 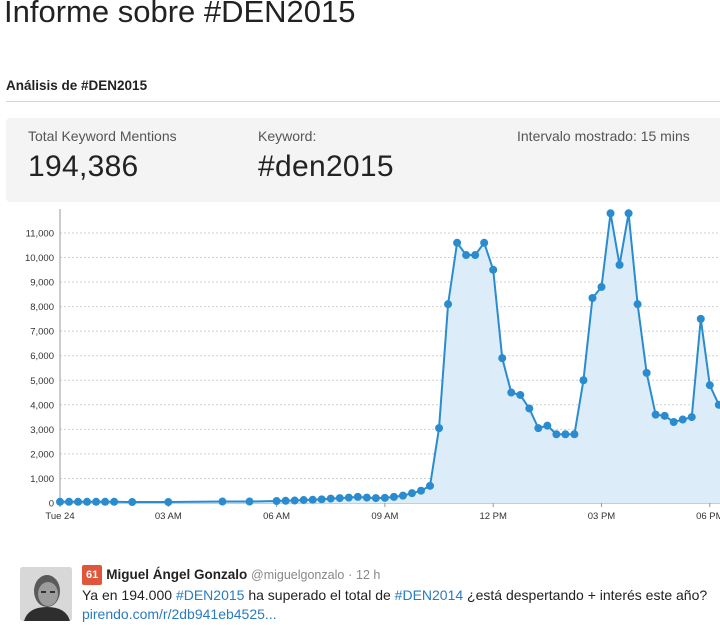 I want to click on y-tick-label: 3,000, so click(x=42, y=430).